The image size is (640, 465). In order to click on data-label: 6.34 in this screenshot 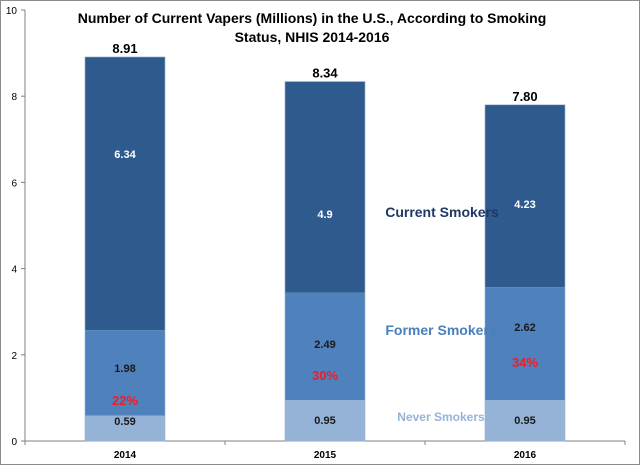, I will do `click(125, 155)`.